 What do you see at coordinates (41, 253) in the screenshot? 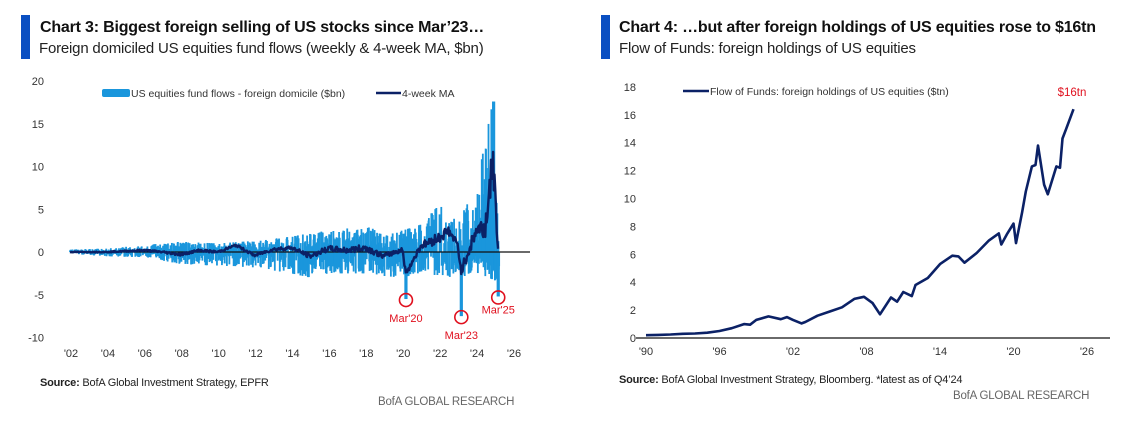
I see `y-tick-label: 0` at bounding box center [41, 253].